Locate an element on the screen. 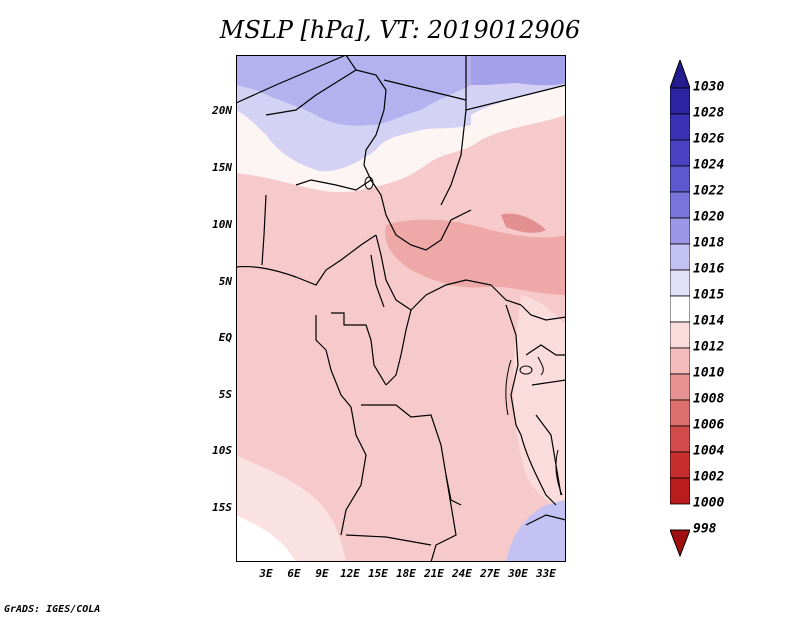 The height and width of the screenshot is (618, 800). low-pressure-core is located at coordinates (523, 223).